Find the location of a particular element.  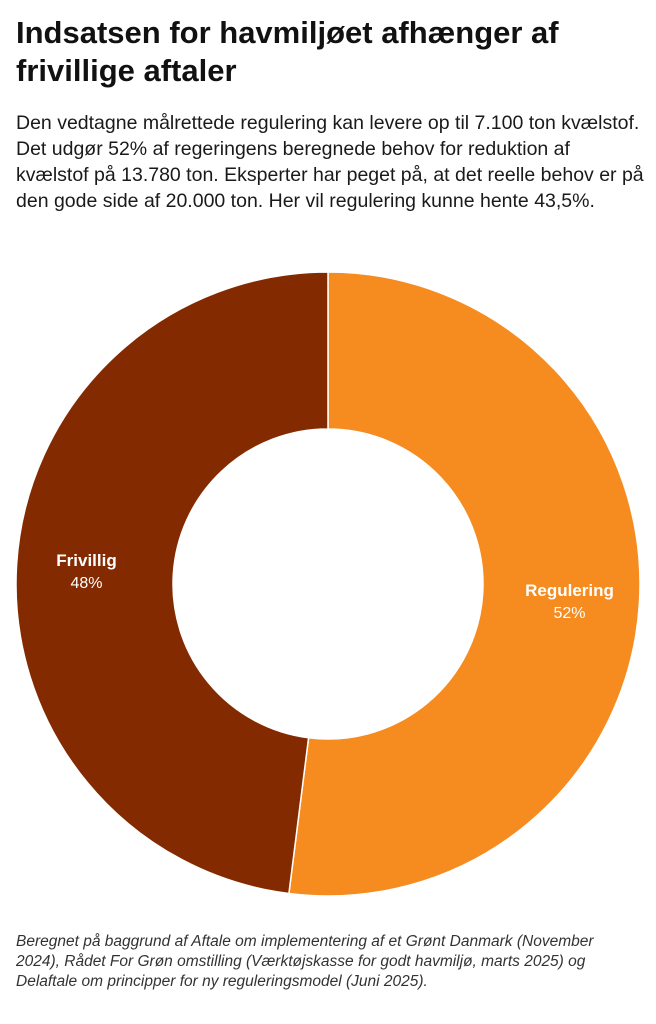

slice-label-frivillig: Frivillig is located at coordinates (86, 560).